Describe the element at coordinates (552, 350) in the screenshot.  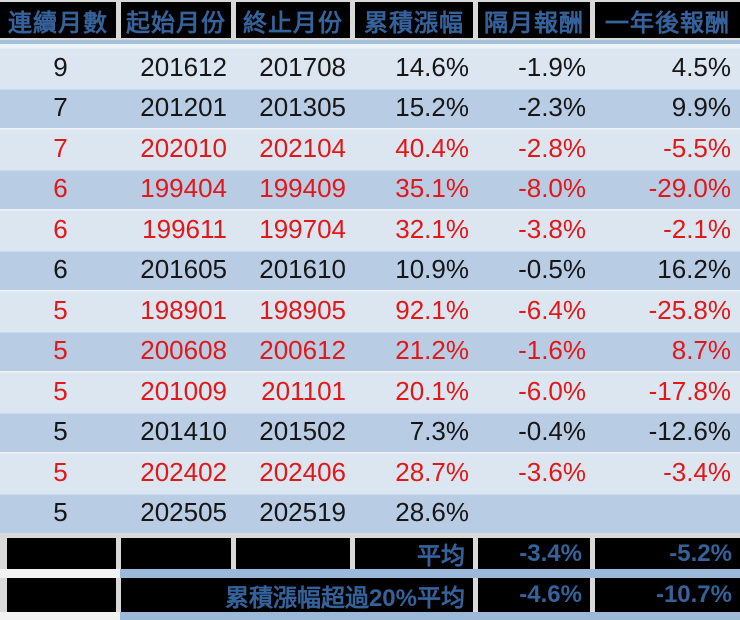
I see `cell-next-month-return: -1.6%` at that location.